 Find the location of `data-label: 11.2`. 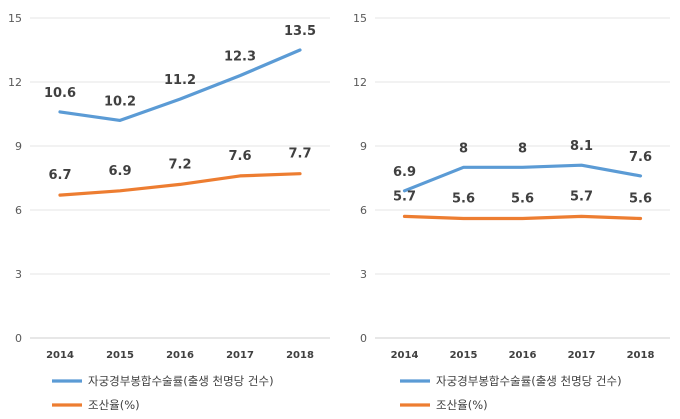

data-label: 11.2 is located at coordinates (180, 80).